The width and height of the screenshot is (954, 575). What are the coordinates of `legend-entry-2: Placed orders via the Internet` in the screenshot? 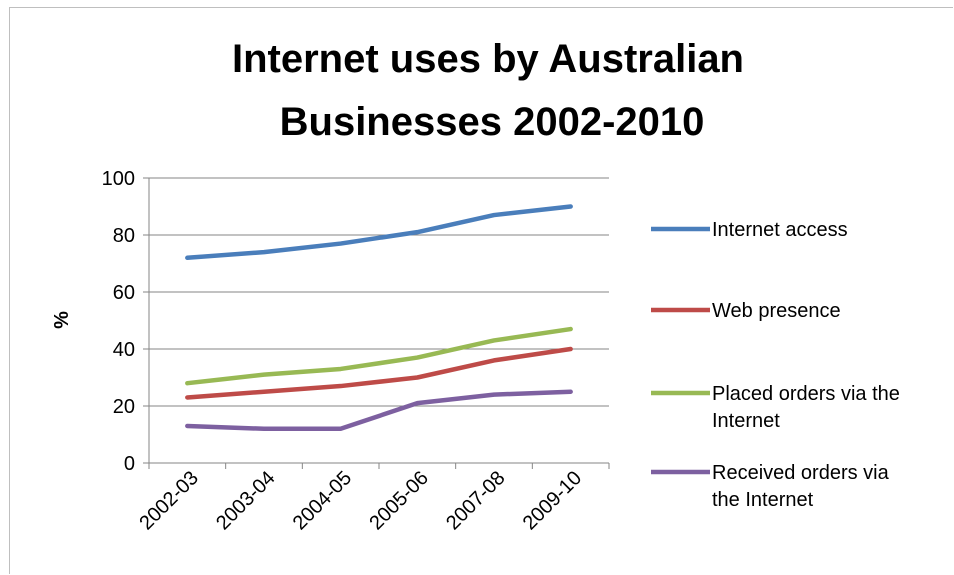 It's located at (775, 407).